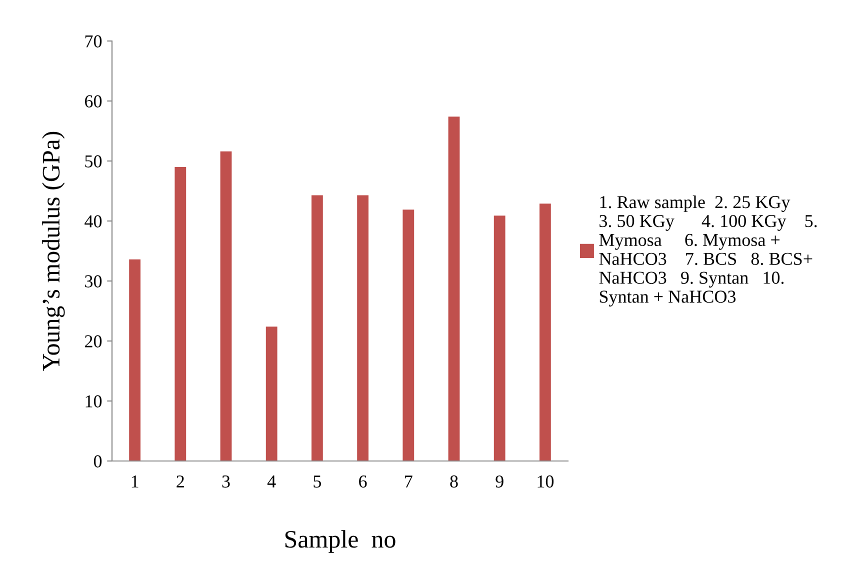 This screenshot has height=573, width=854. Describe the element at coordinates (93, 41) in the screenshot. I see `y-tick-label: 70` at that location.